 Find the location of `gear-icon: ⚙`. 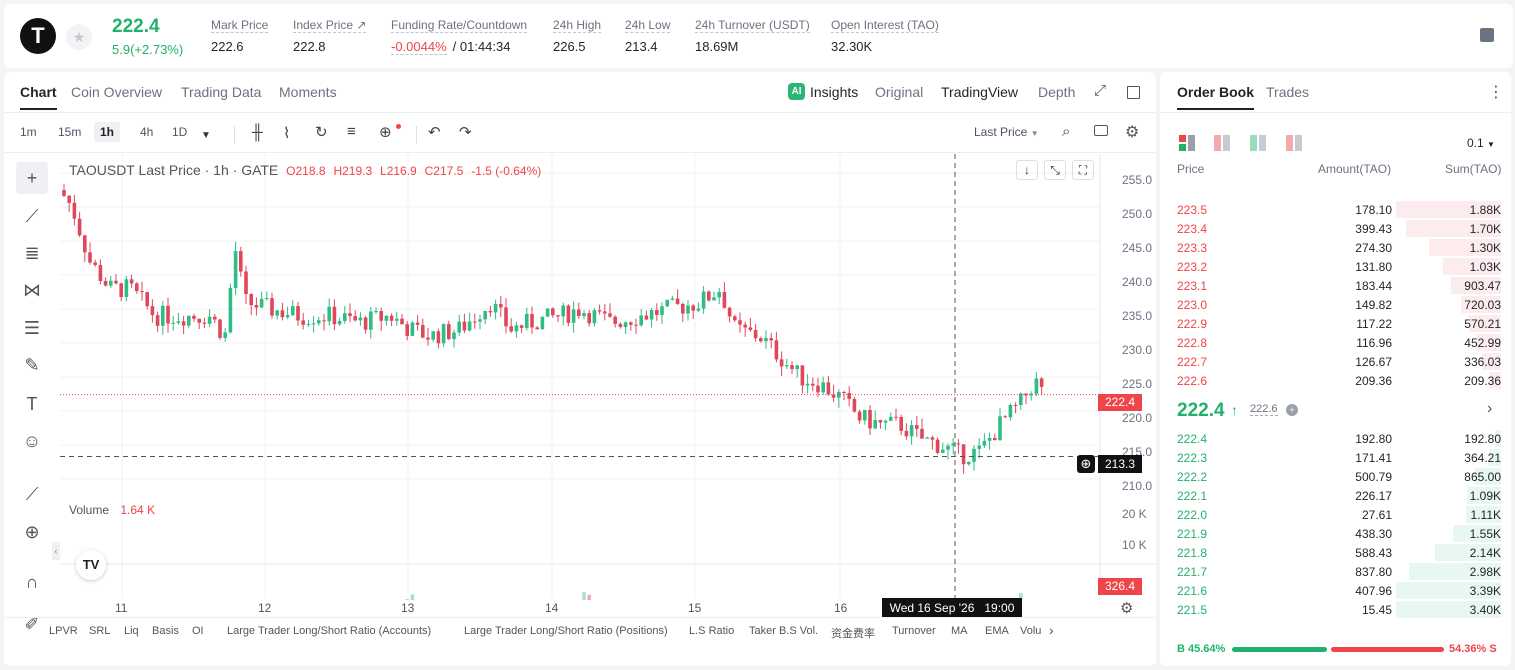

gear-icon: ⚙ is located at coordinates (1132, 132).